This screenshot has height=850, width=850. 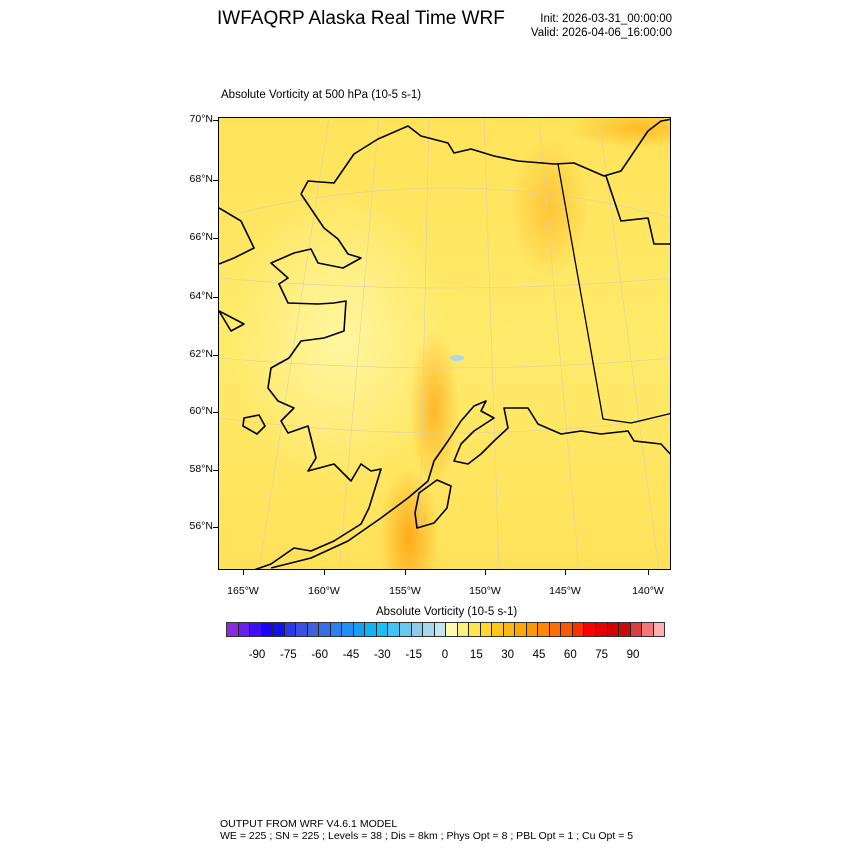 What do you see at coordinates (648, 591) in the screenshot?
I see `lon-label: 140°W` at bounding box center [648, 591].